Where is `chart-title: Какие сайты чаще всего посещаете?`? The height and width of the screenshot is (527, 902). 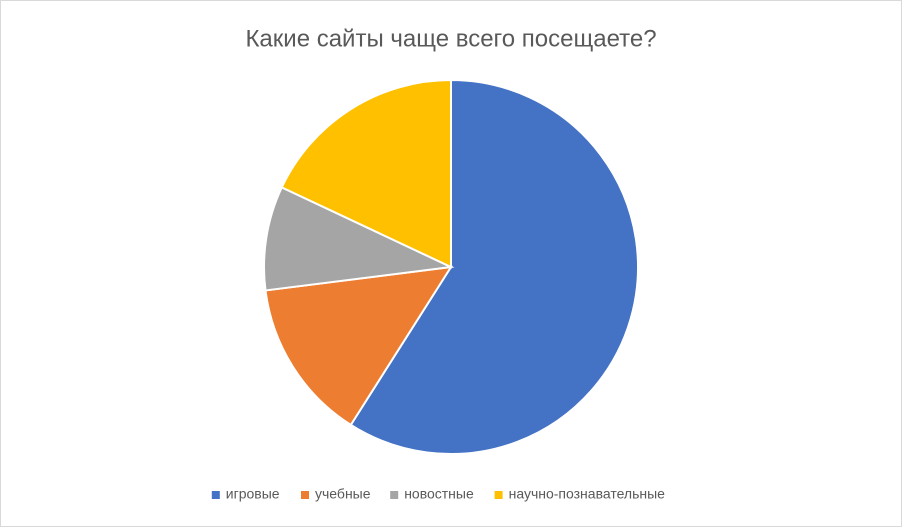 chart-title: Какие сайты чаще всего посещаете? is located at coordinates (450, 38).